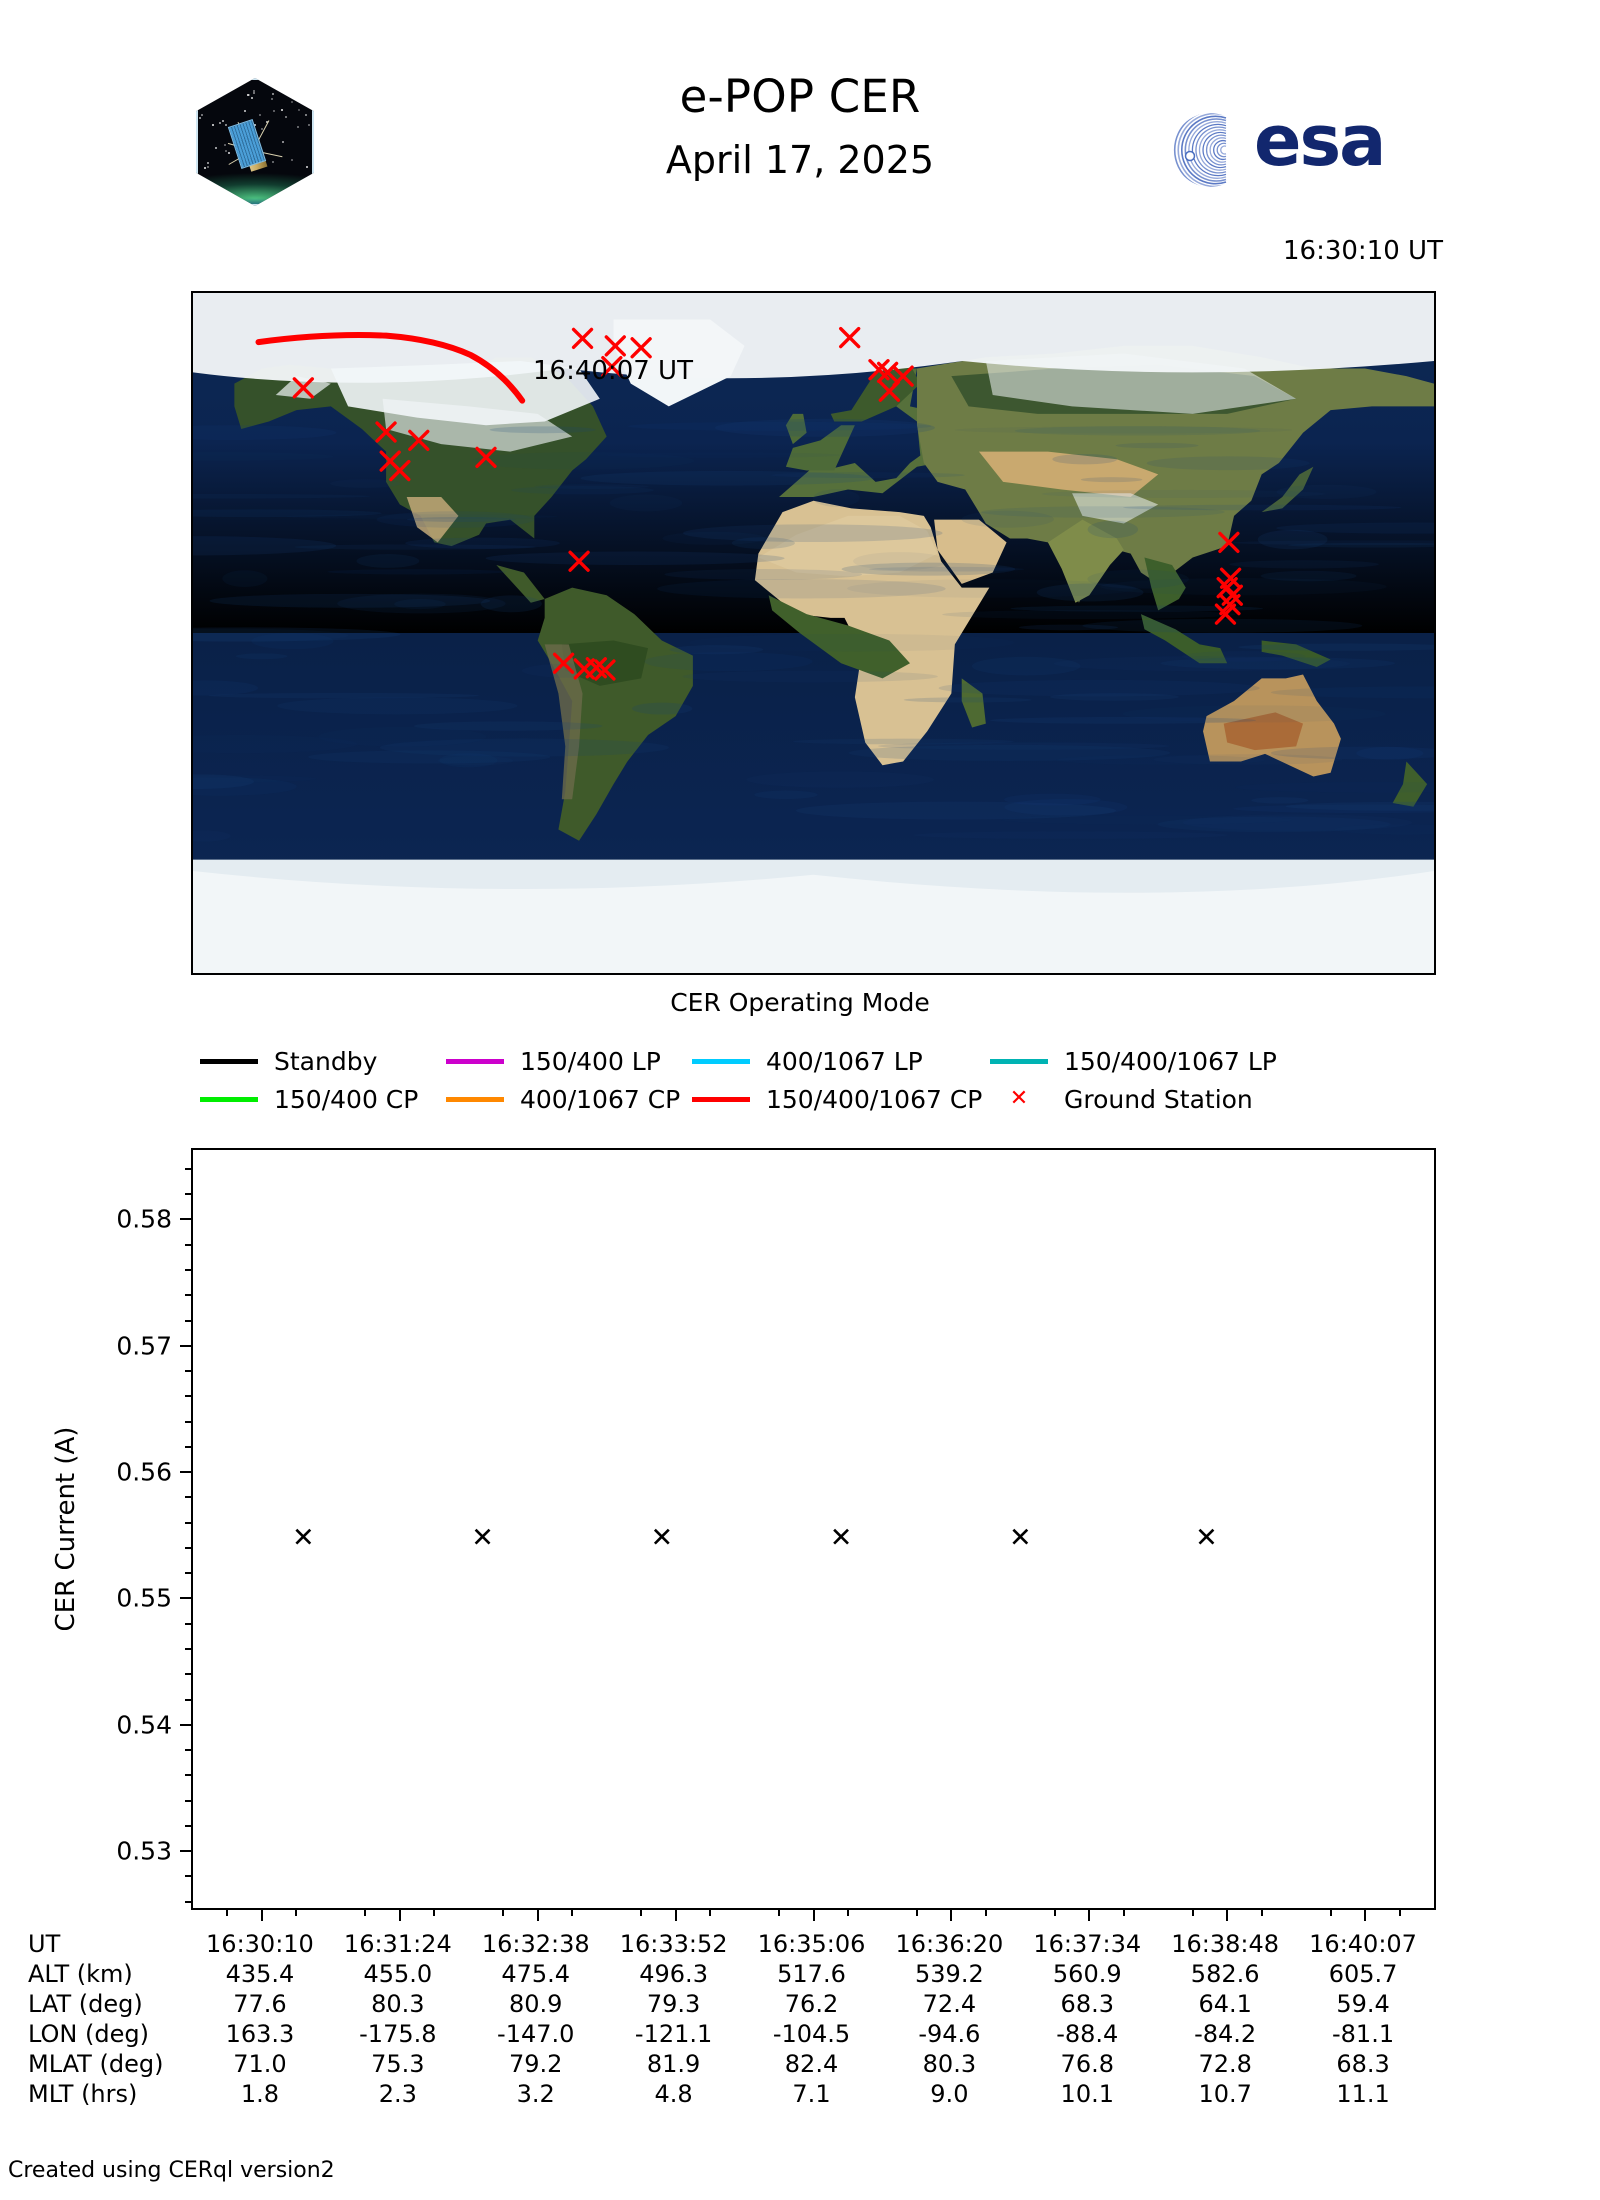  Describe the element at coordinates (1087, 1944) in the screenshot. I see `table-cell: 16:37:34` at that location.